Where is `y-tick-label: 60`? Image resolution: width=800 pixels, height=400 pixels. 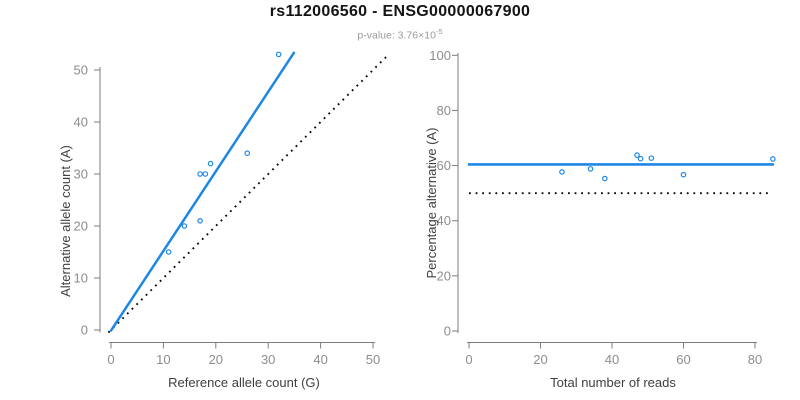 y-tick-label: 60 is located at coordinates (444, 165).